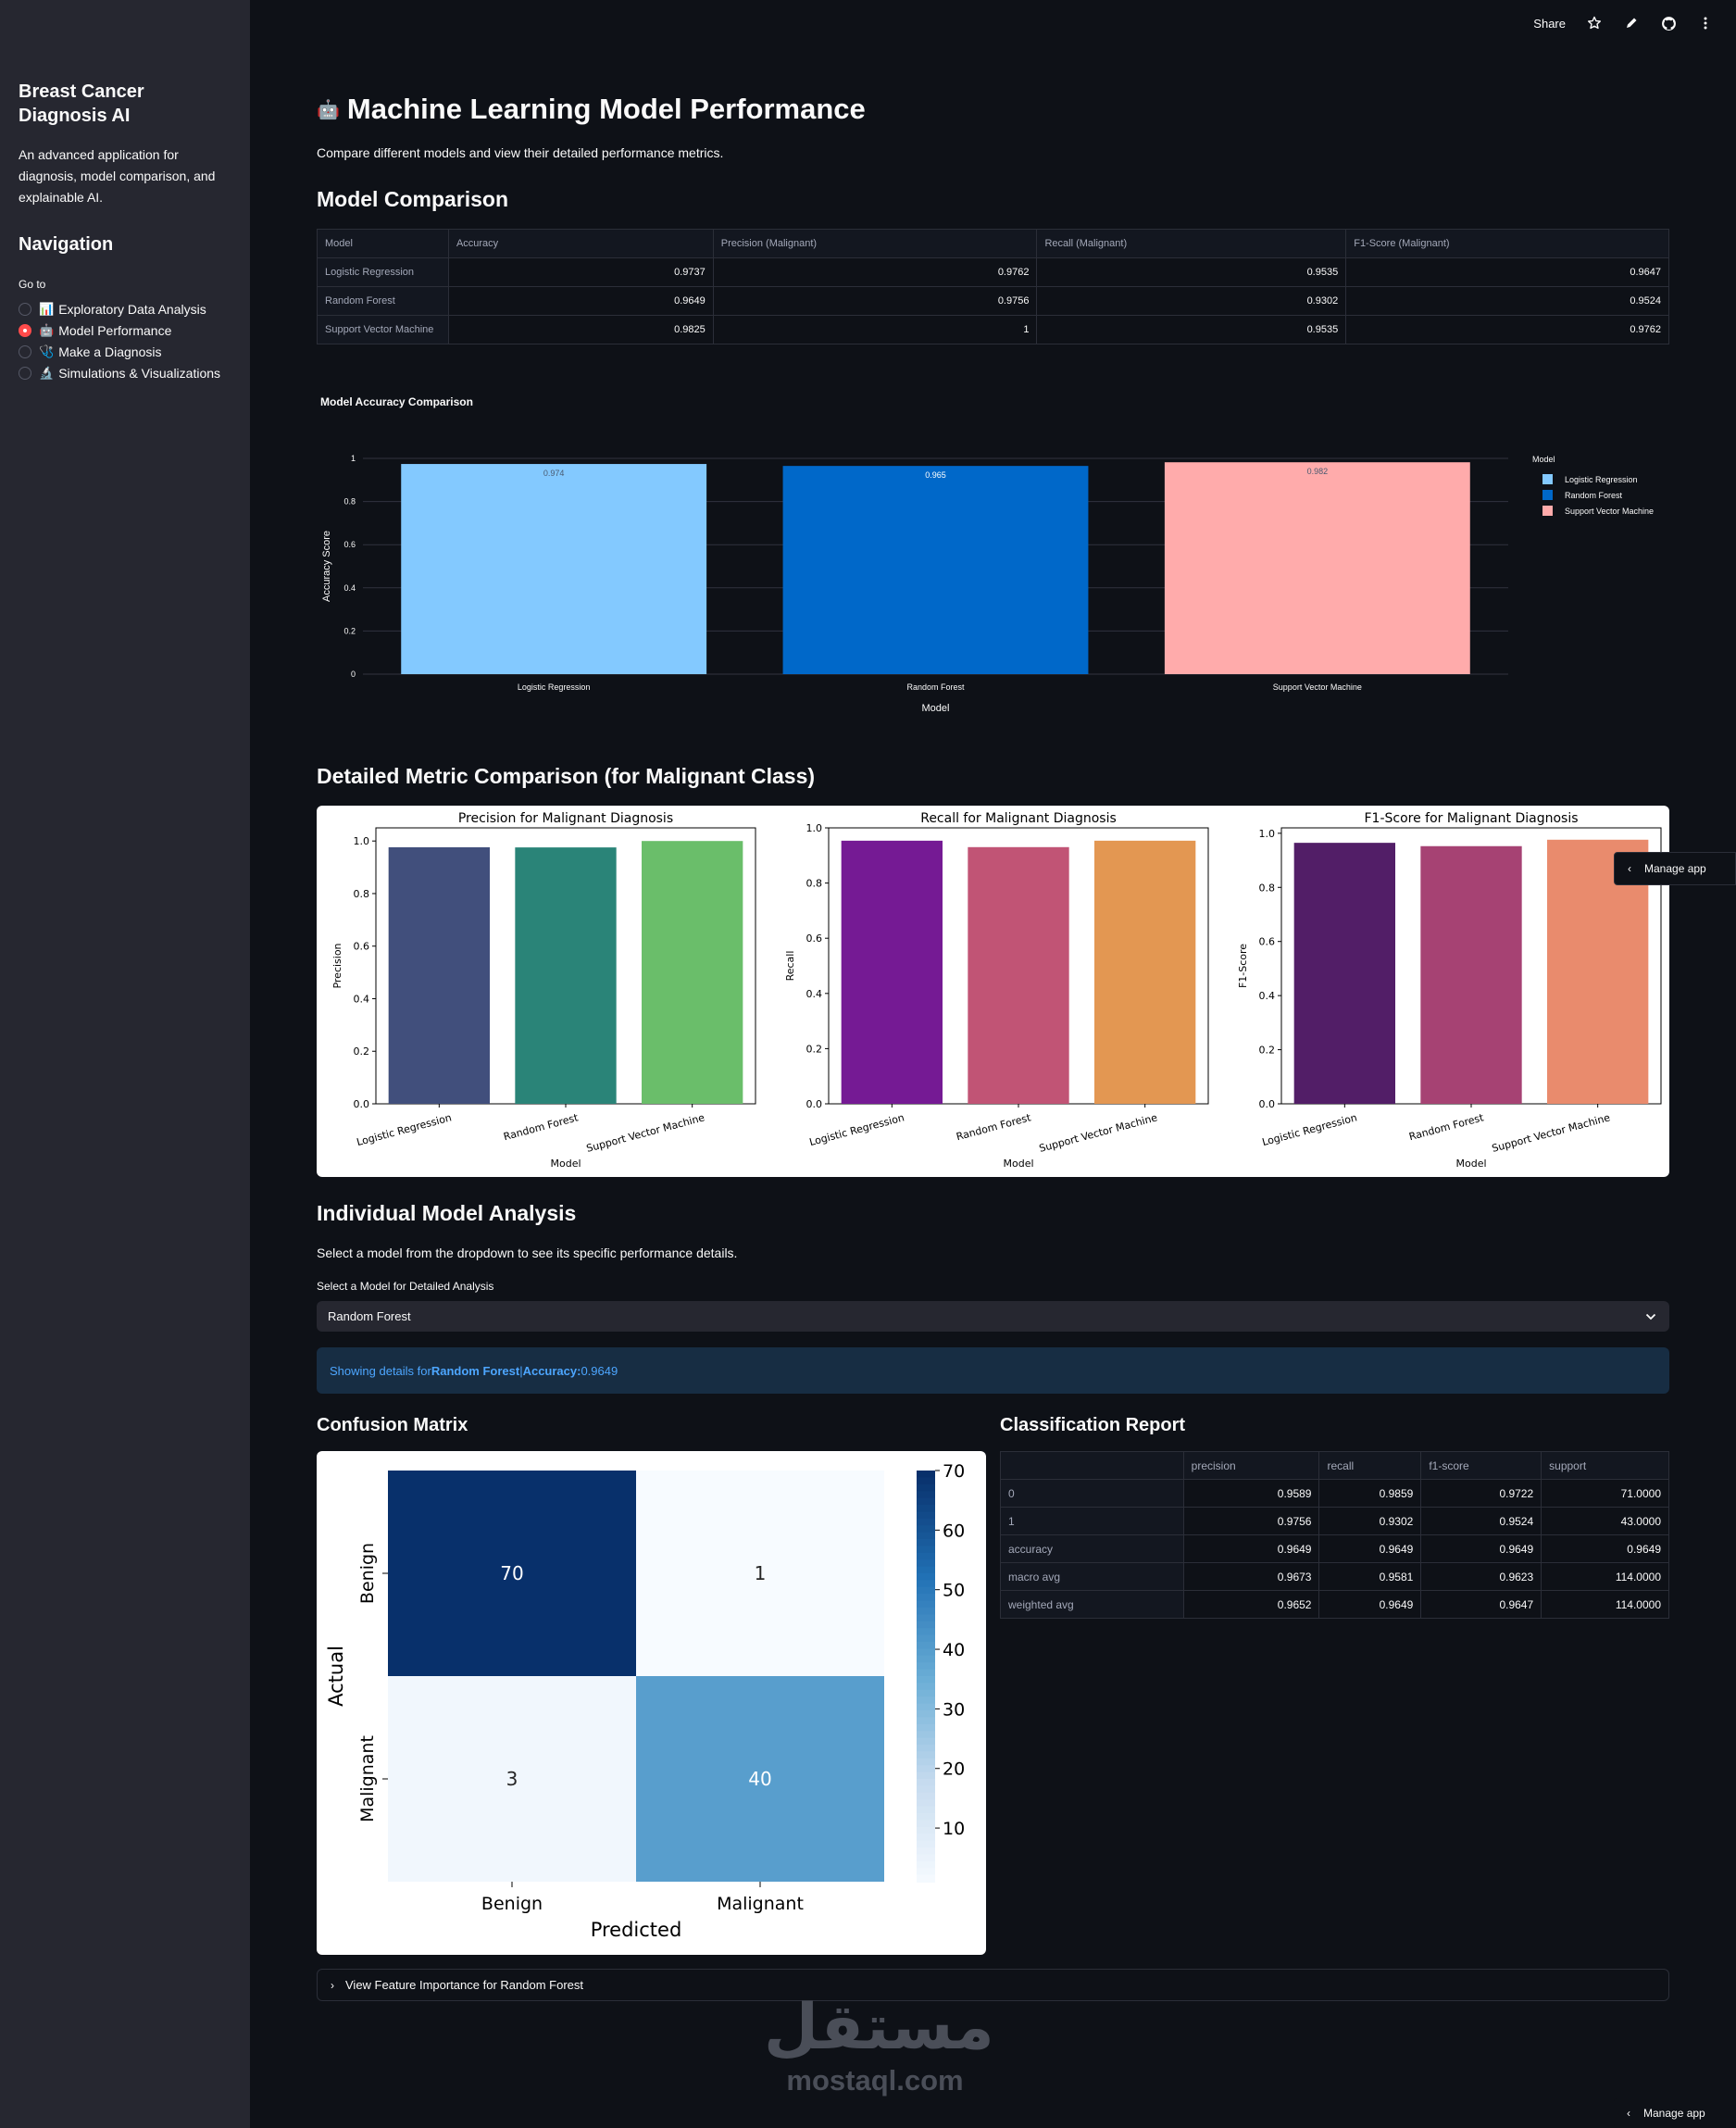 This screenshot has height=2128, width=1736. What do you see at coordinates (875, 243) in the screenshot?
I see `column-header: Precision (Malignant)` at bounding box center [875, 243].